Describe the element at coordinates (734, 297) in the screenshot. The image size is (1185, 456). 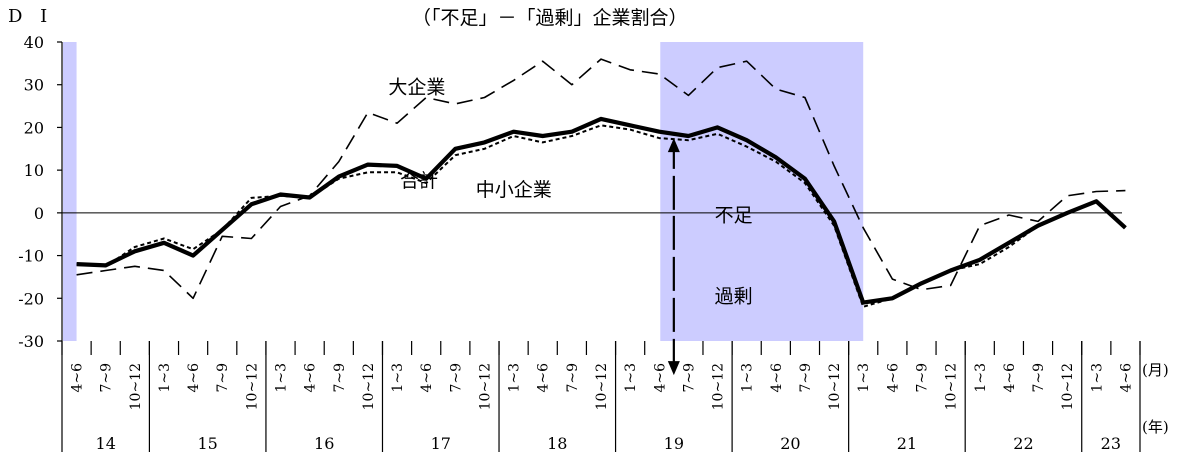
I see `annotation-label: 過剰` at that location.